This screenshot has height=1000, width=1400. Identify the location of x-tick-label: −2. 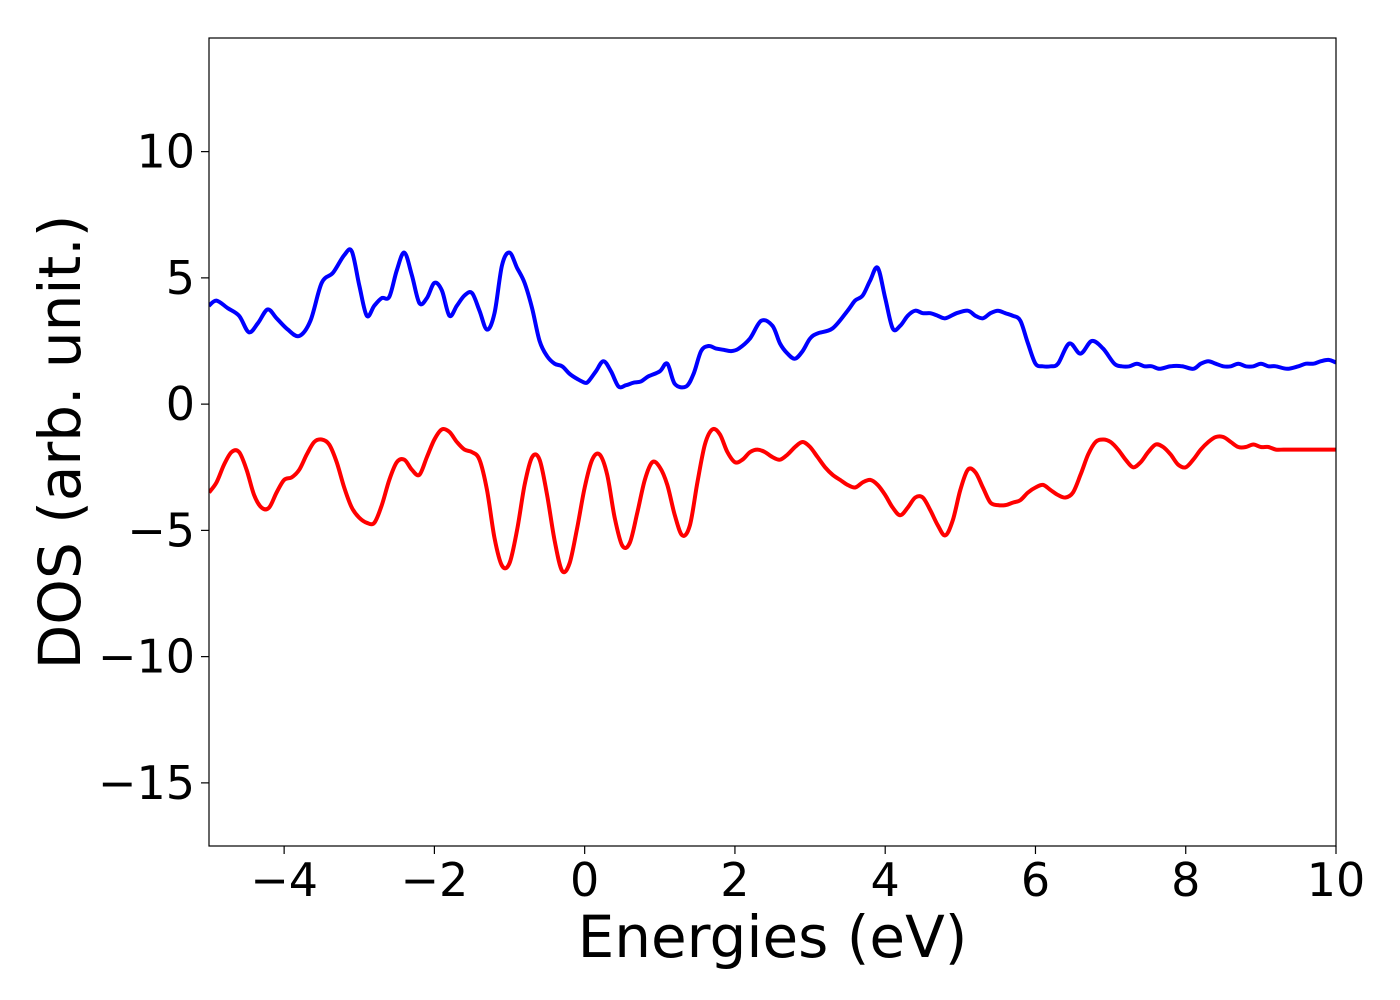
(434, 880).